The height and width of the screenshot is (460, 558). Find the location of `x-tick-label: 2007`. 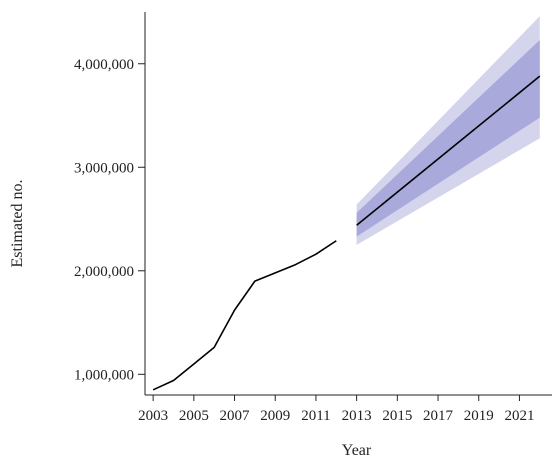

x-tick-label: 2007 is located at coordinates (235, 416).